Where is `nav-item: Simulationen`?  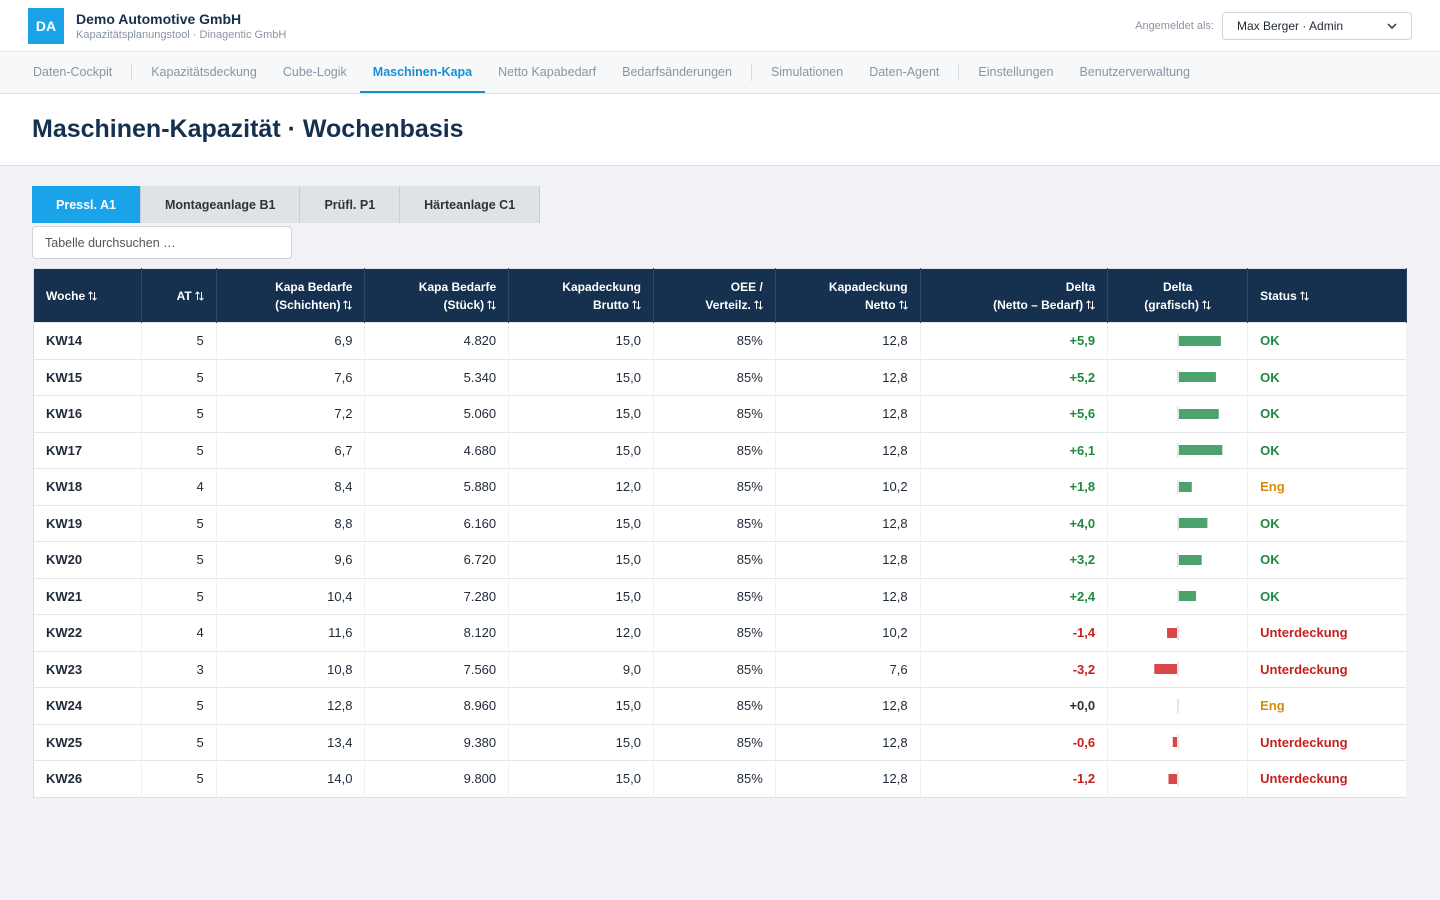
nav-item: Simulationen is located at coordinates (807, 71).